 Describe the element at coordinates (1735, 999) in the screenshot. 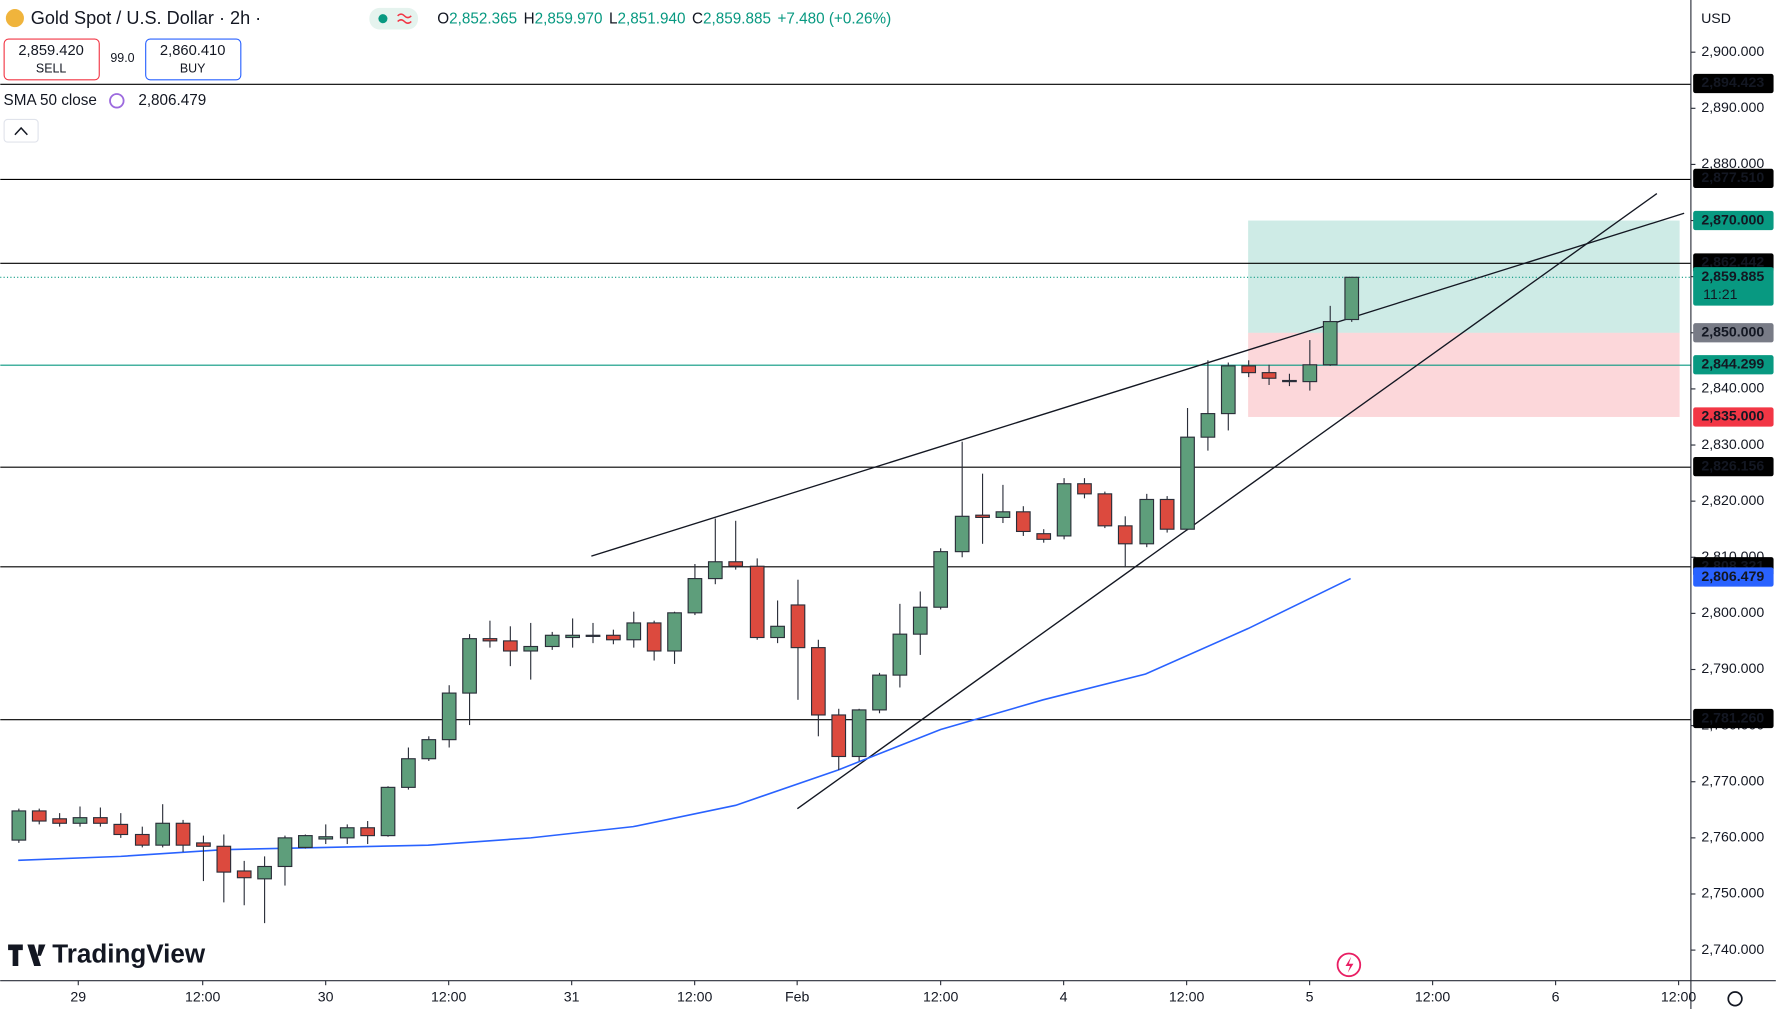

I see `settings-icon` at that location.